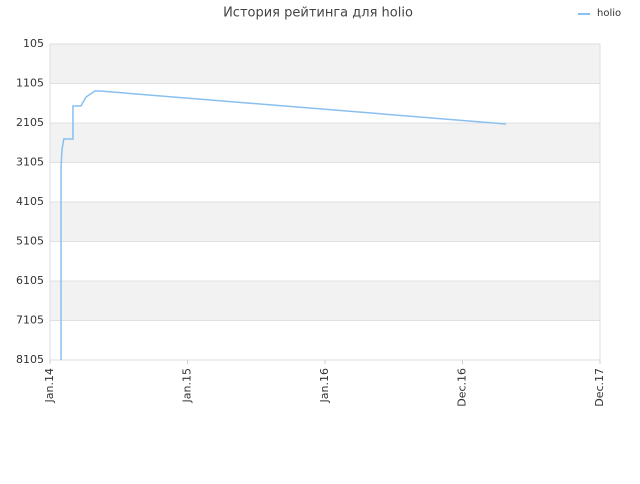  What do you see at coordinates (30, 280) in the screenshot?
I see `y-tick-label: 6105` at bounding box center [30, 280].